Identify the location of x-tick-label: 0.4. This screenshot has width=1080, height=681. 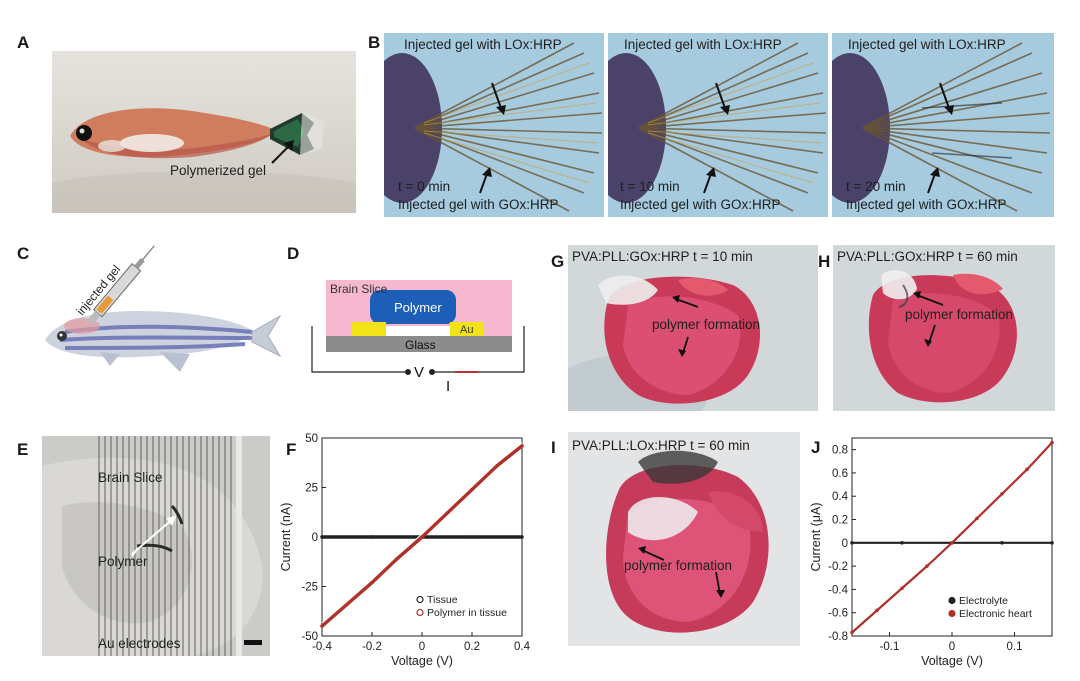
(522, 647).